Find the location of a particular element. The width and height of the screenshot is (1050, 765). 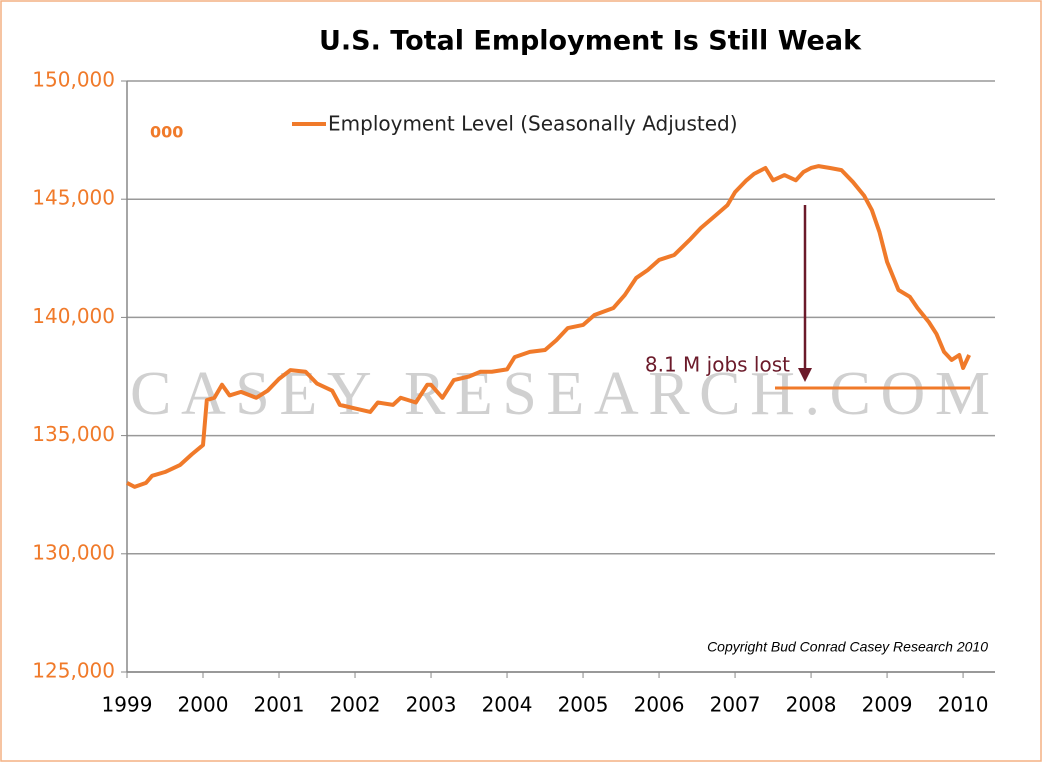

x-tick-label: 2008 is located at coordinates (811, 705).